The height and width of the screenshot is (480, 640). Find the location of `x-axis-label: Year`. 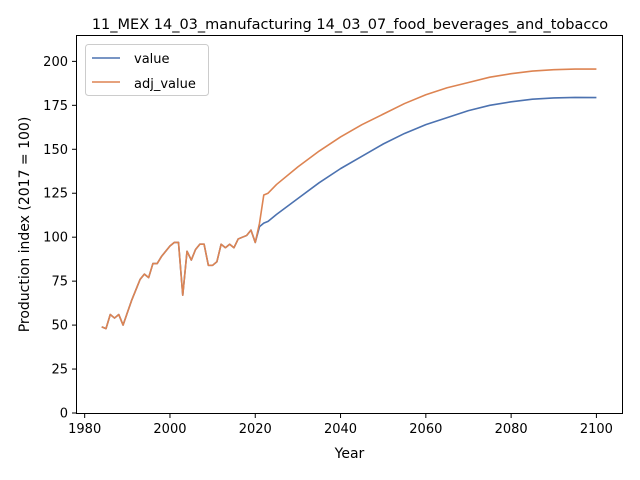

x-axis-label: Year is located at coordinates (349, 454).